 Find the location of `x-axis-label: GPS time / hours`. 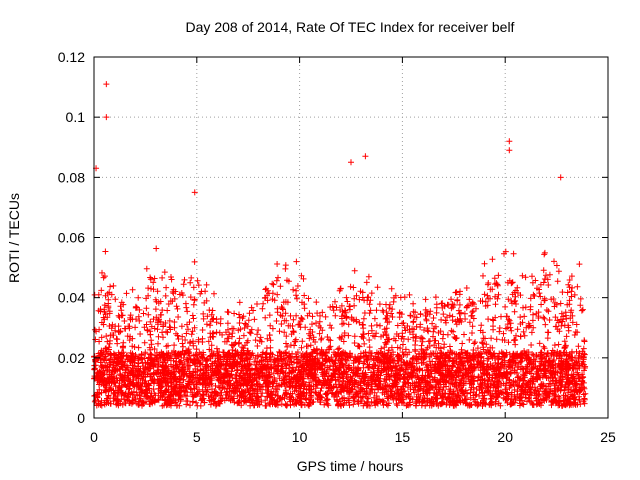

x-axis-label: GPS time / hours is located at coordinates (350, 466).